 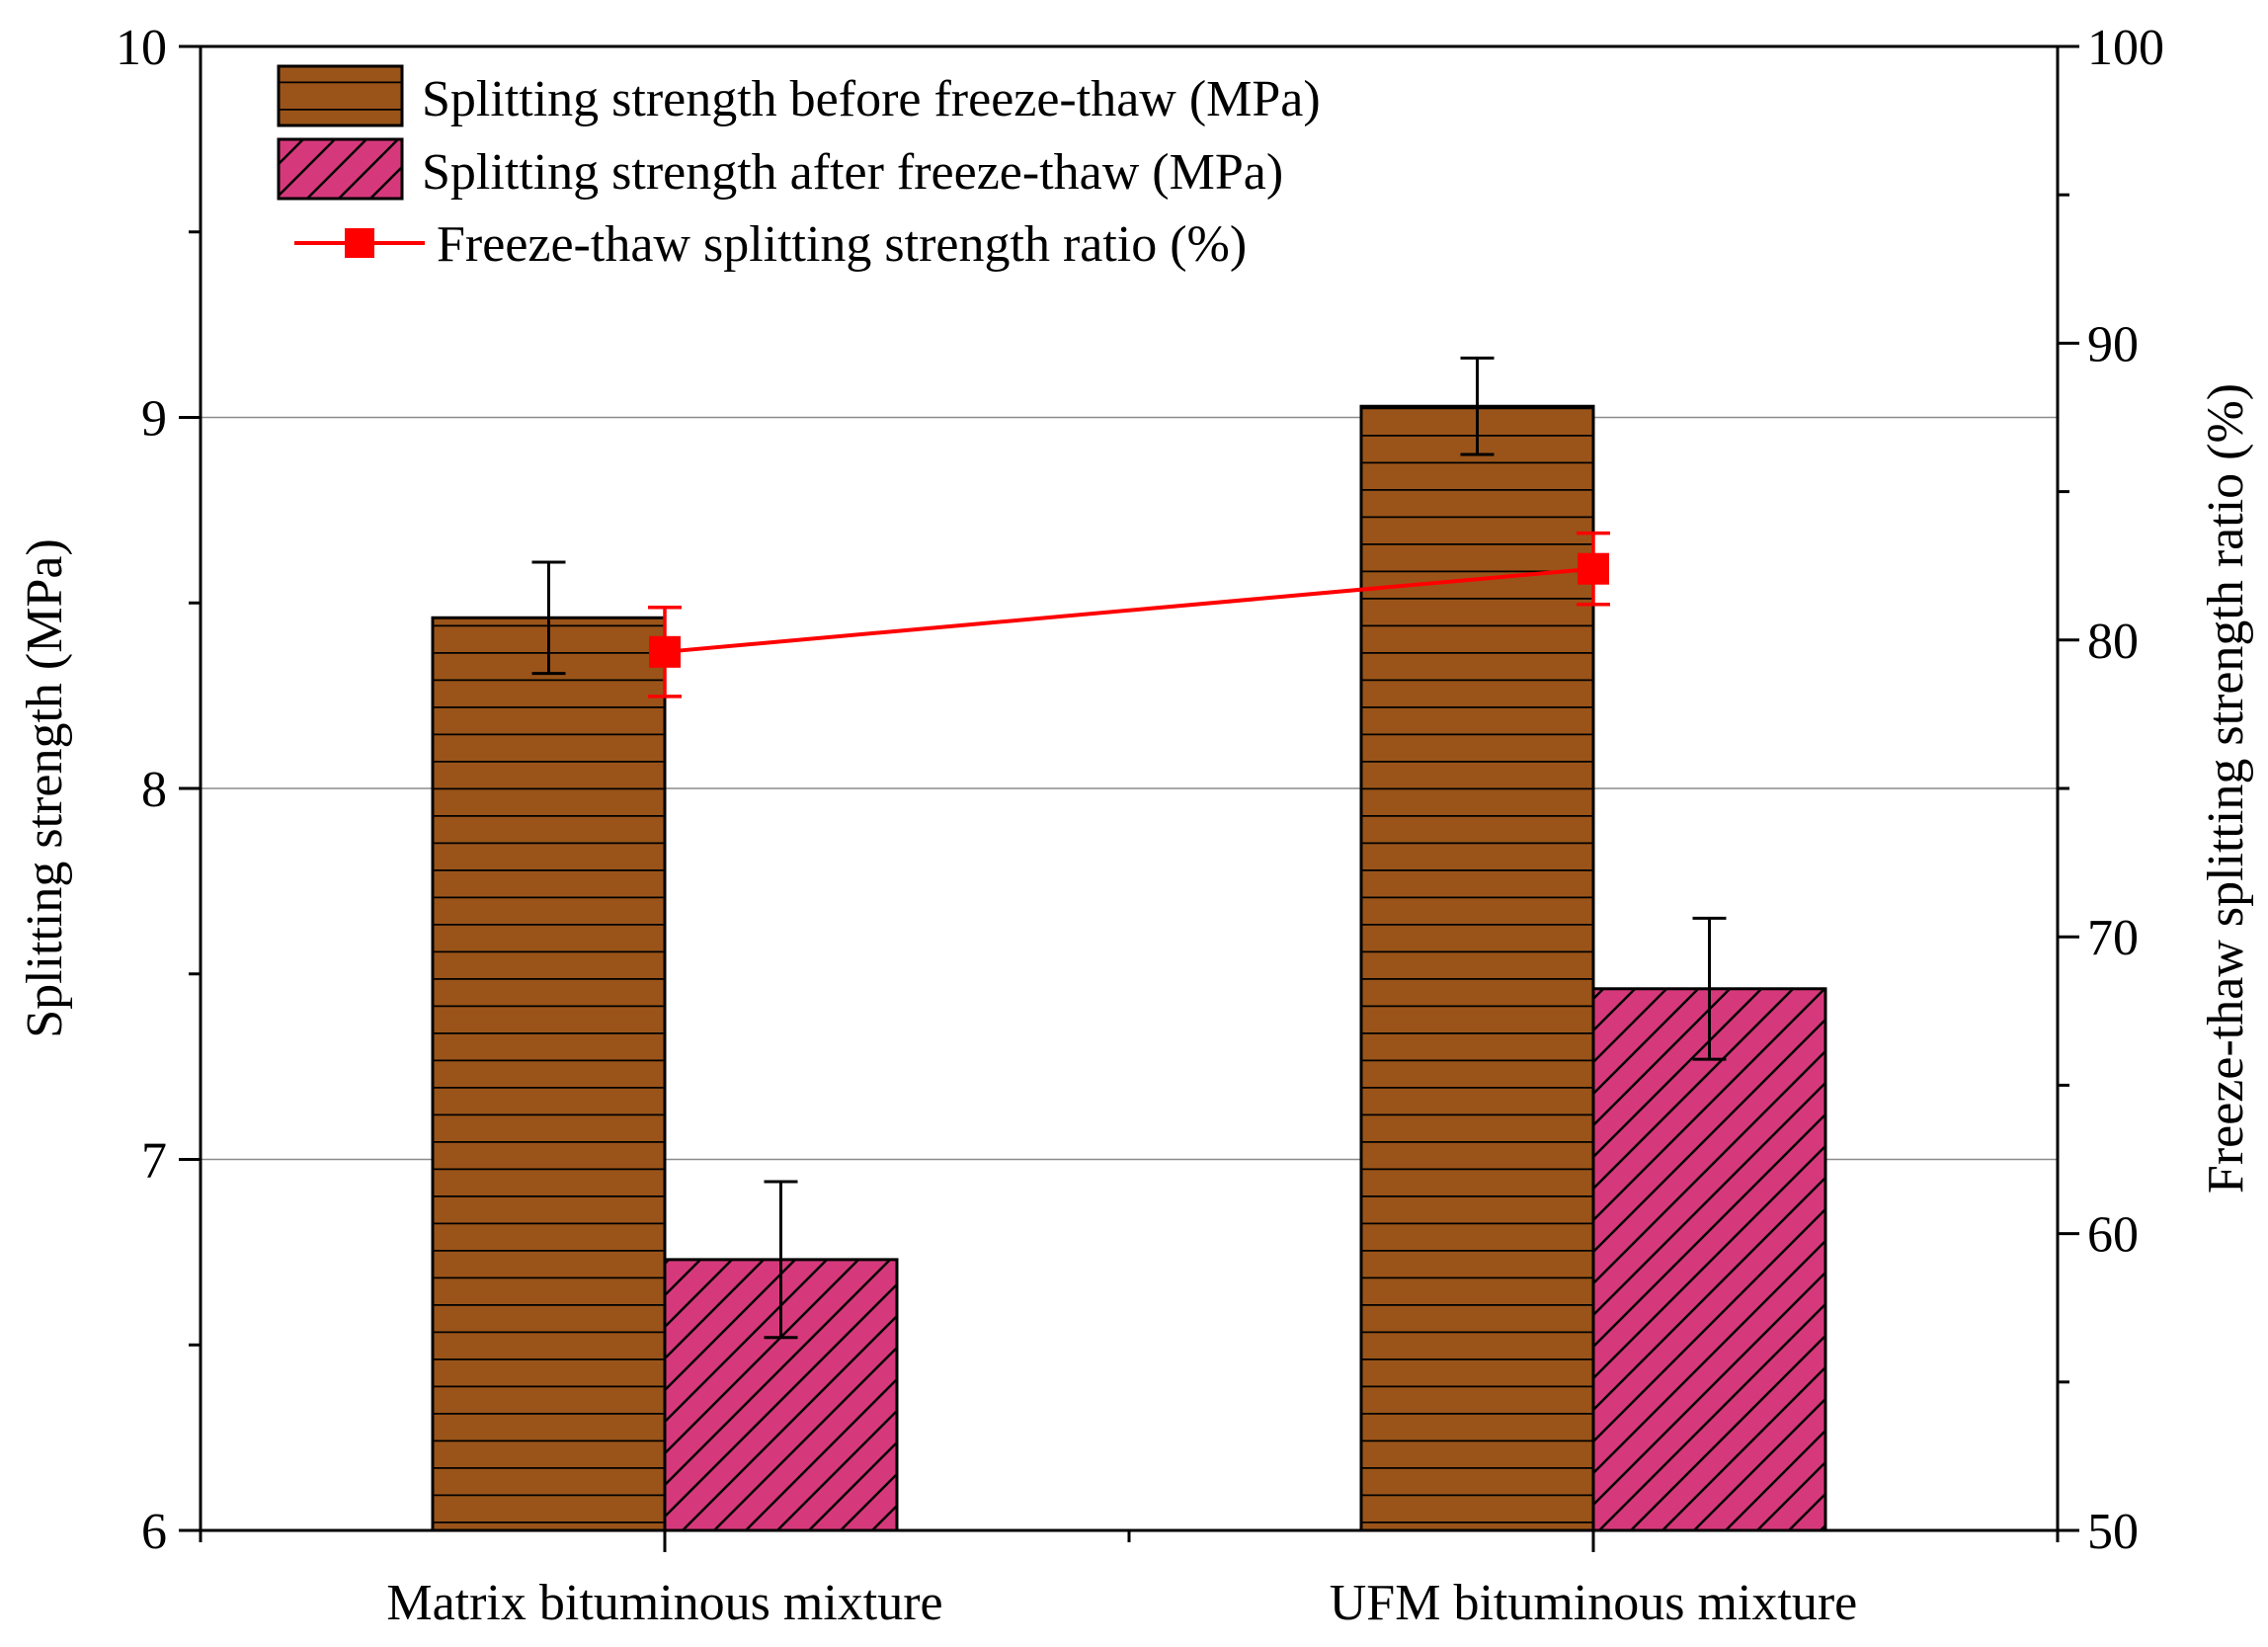 I want to click on right-tick-label-100: 100, so click(x=2125, y=48).